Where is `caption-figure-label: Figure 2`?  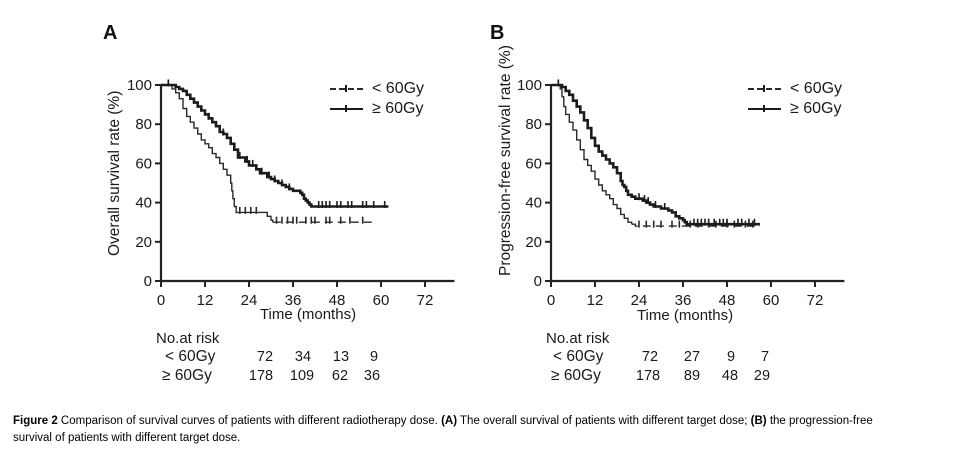
caption-figure-label: Figure 2 is located at coordinates (35, 421).